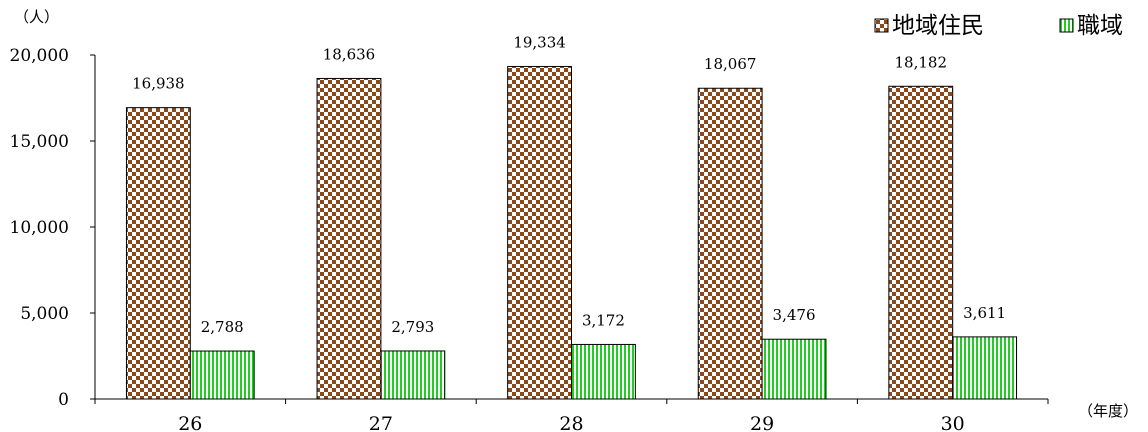 The width and height of the screenshot is (1148, 432). I want to click on category-label-28: 28, so click(571, 422).